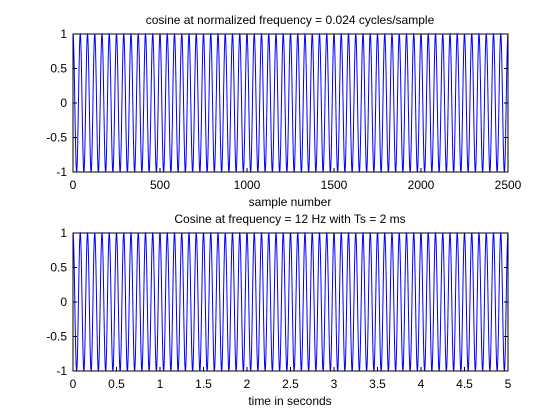 This screenshot has height=420, width=560. What do you see at coordinates (290, 384) in the screenshot?
I see `x-tick-label: 2.5` at bounding box center [290, 384].